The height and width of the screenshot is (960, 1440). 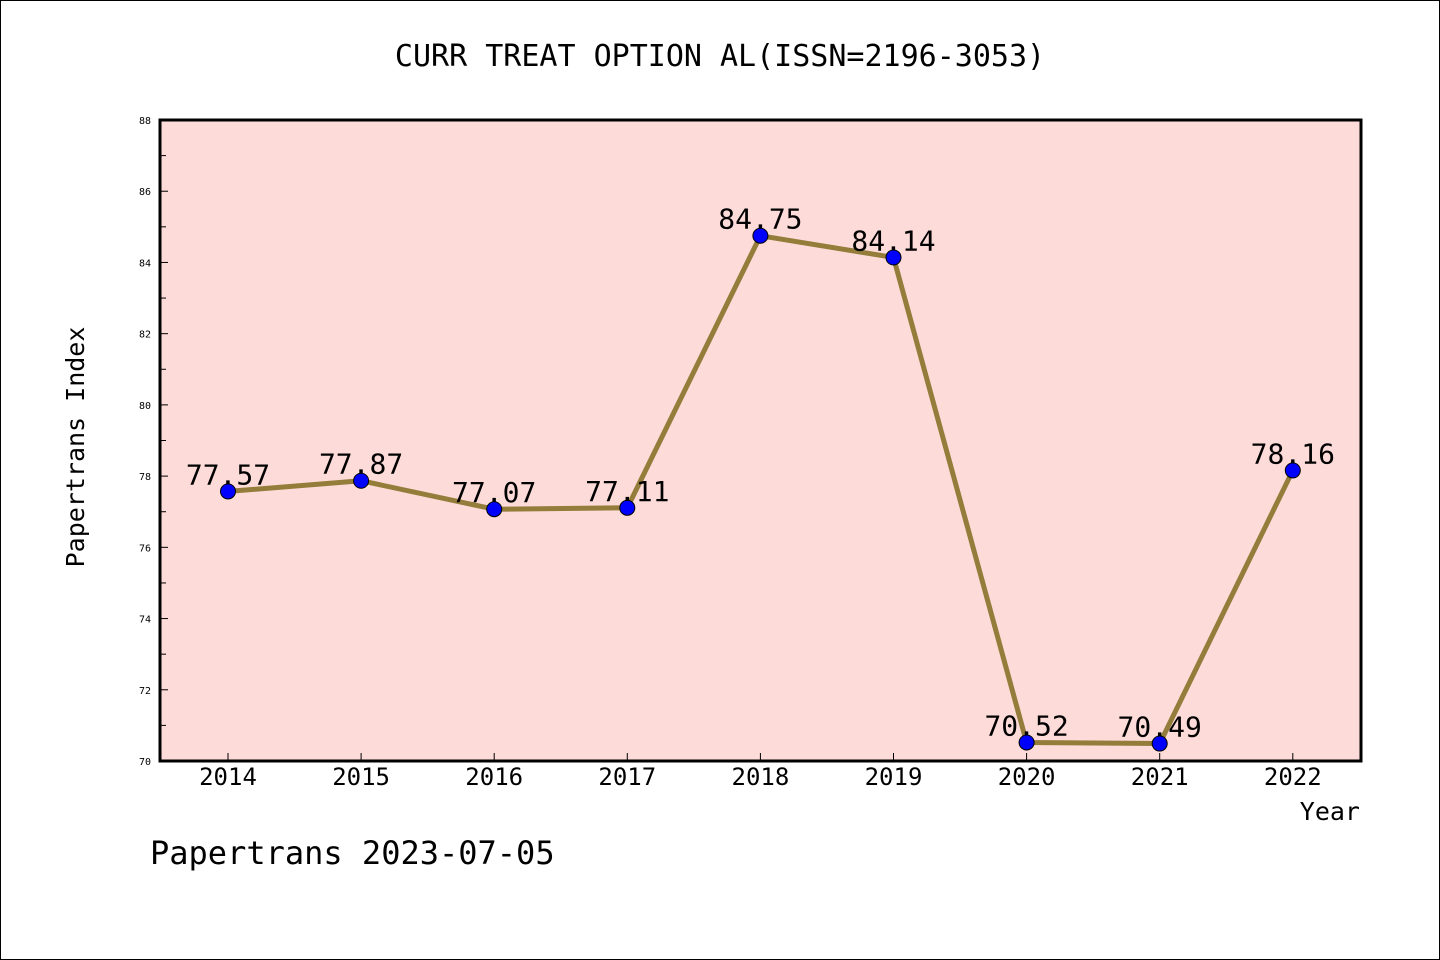 I want to click on x-tick-label: 2022, so click(x=1293, y=777).